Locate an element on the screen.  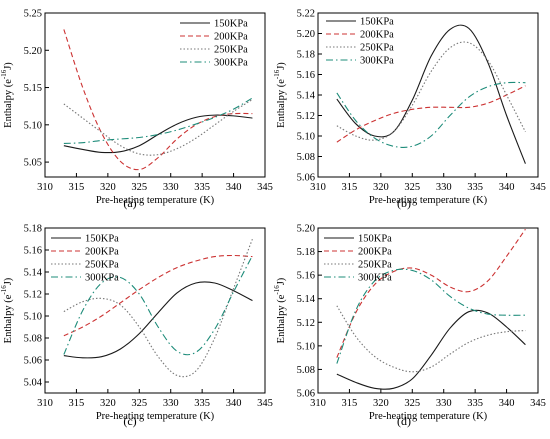
y-tick-label: 5.22 is located at coordinates (306, 14).